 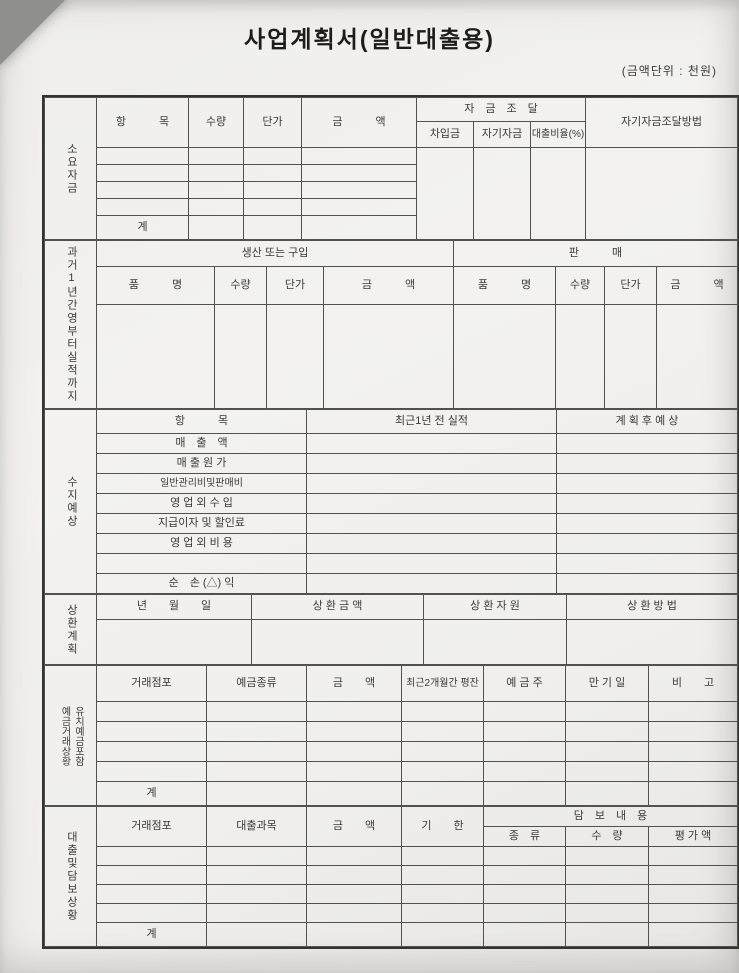 I want to click on row-label-cost-of-sales: 매 출 원 가, so click(x=201, y=463).